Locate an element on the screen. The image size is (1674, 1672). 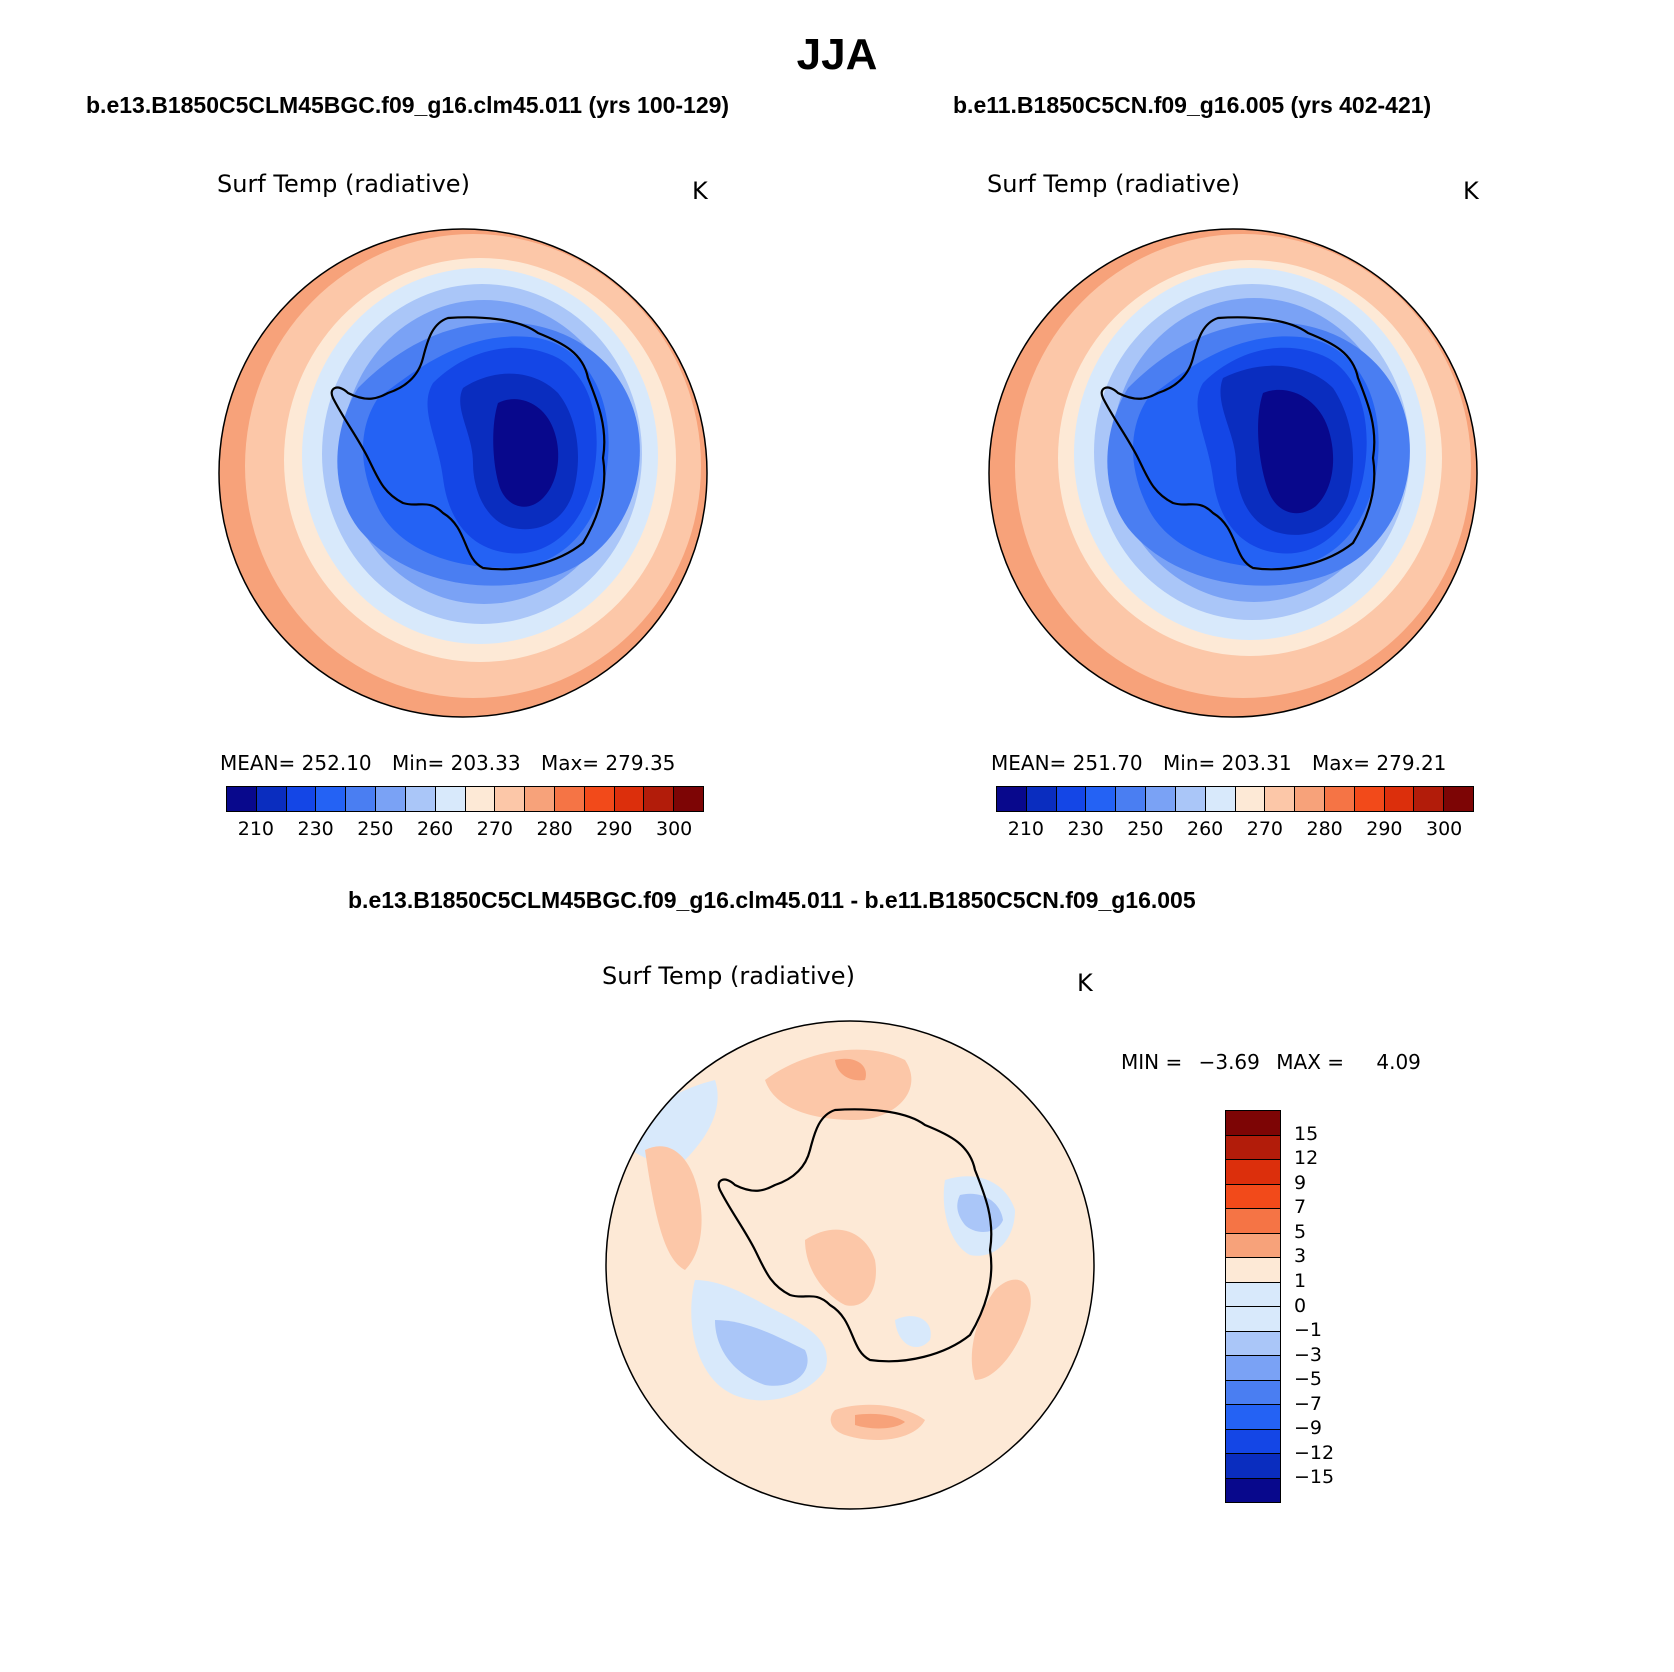
colorbar-tick-label: −1 is located at coordinates (1308, 1330).